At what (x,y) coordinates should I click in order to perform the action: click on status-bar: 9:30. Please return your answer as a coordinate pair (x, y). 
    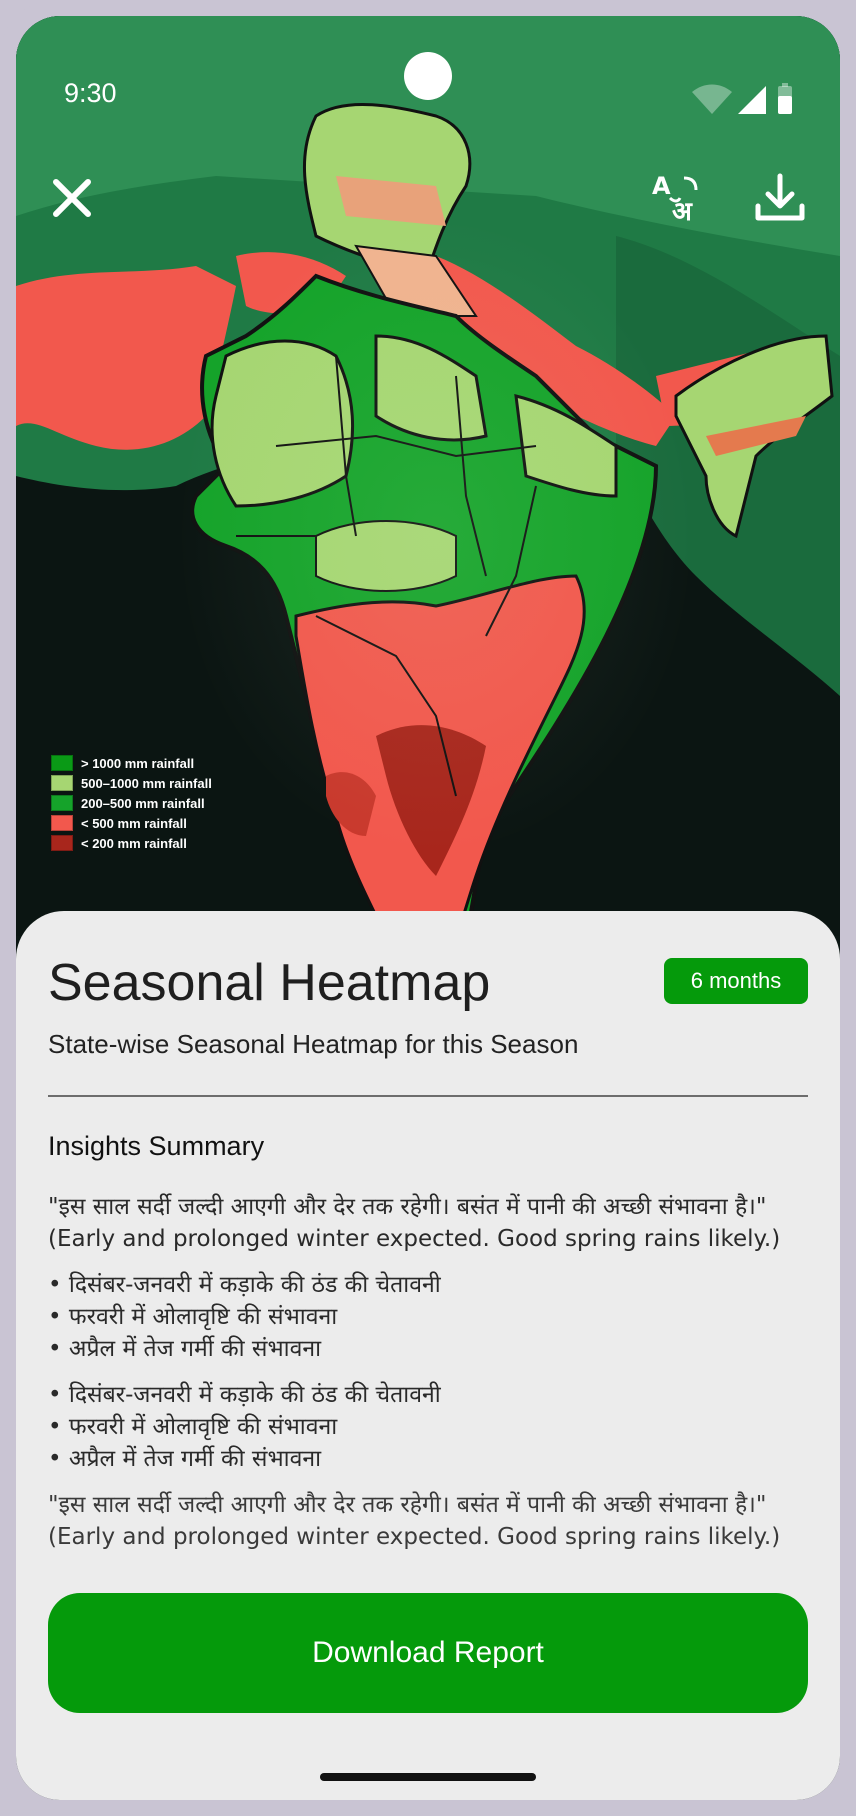
    Looking at the image, I should click on (428, 71).